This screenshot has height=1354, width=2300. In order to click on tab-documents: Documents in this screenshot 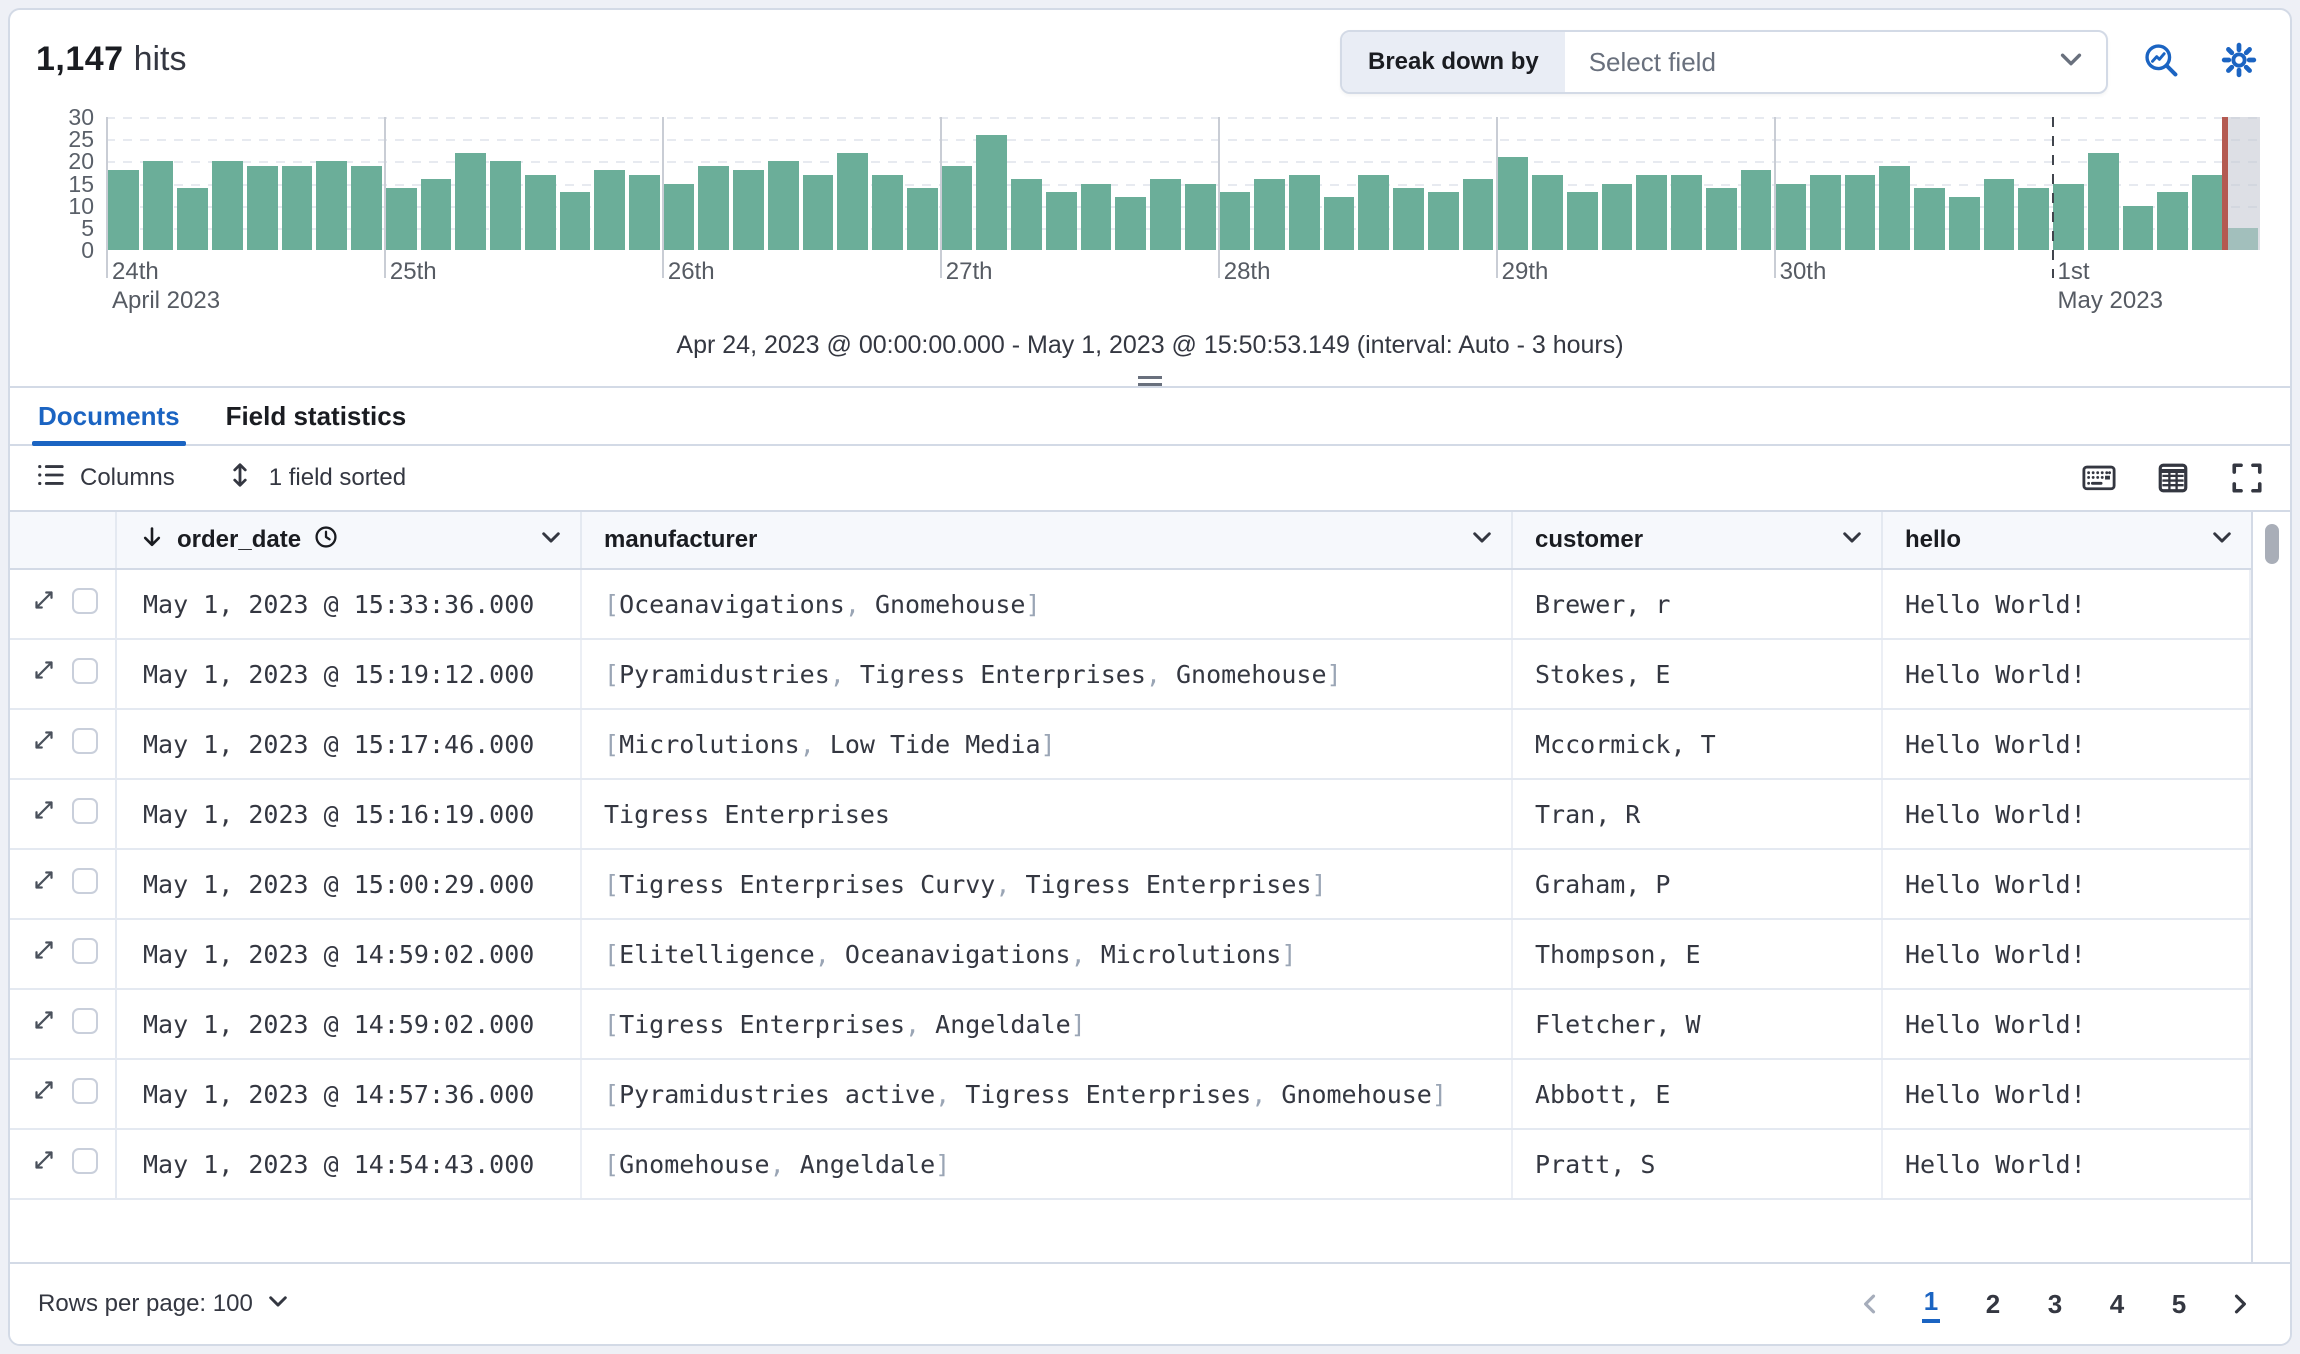, I will do `click(109, 417)`.